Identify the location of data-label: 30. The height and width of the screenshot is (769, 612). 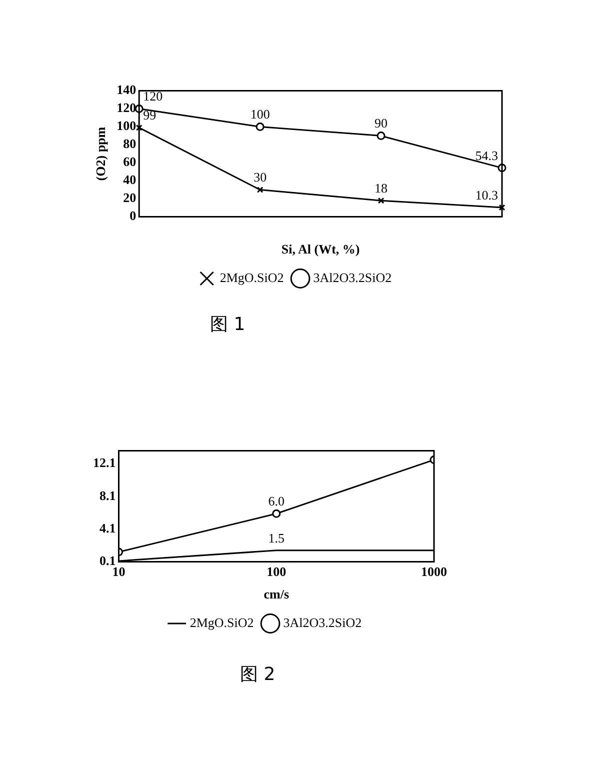
(260, 177).